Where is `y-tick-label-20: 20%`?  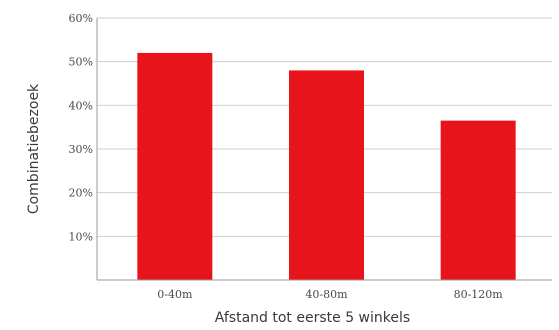
y-tick-label-20: 20% is located at coordinates (81, 193).